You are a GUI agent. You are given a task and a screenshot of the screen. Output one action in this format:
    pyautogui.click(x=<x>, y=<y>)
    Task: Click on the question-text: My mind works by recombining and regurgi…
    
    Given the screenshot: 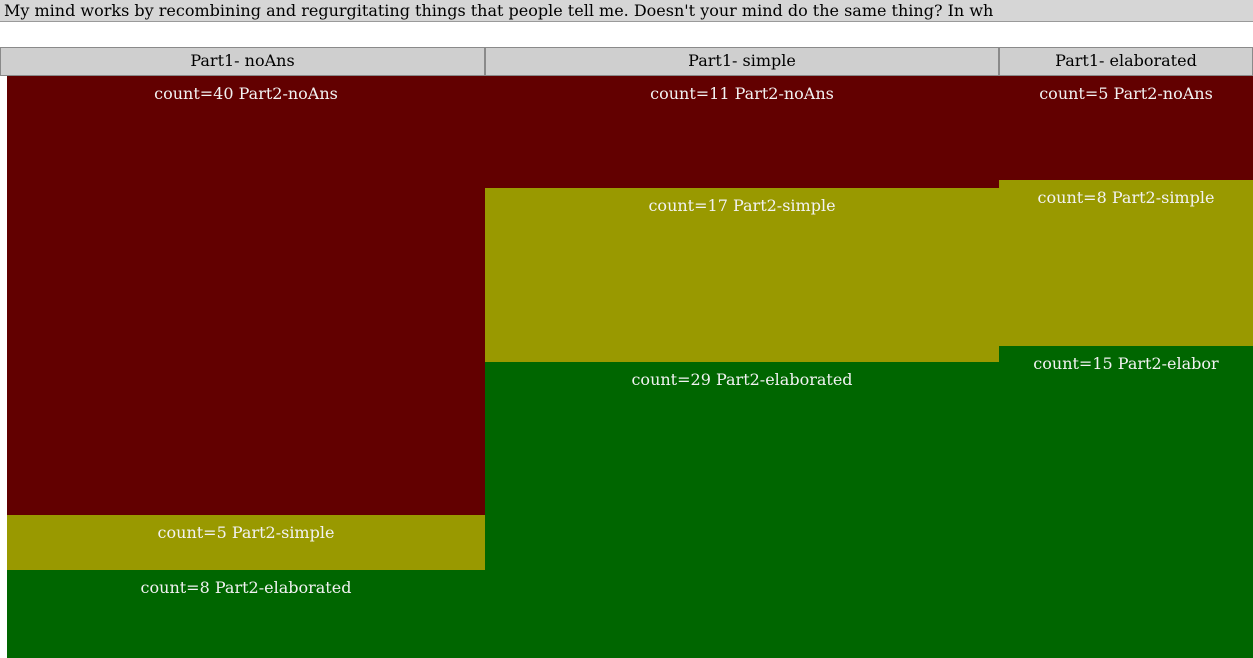 What is the action you would take?
    pyautogui.click(x=626, y=11)
    